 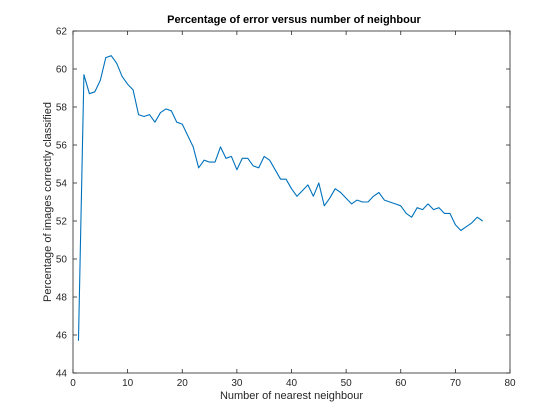 What do you see at coordinates (62, 374) in the screenshot?
I see `y-tick-label: 44` at bounding box center [62, 374].